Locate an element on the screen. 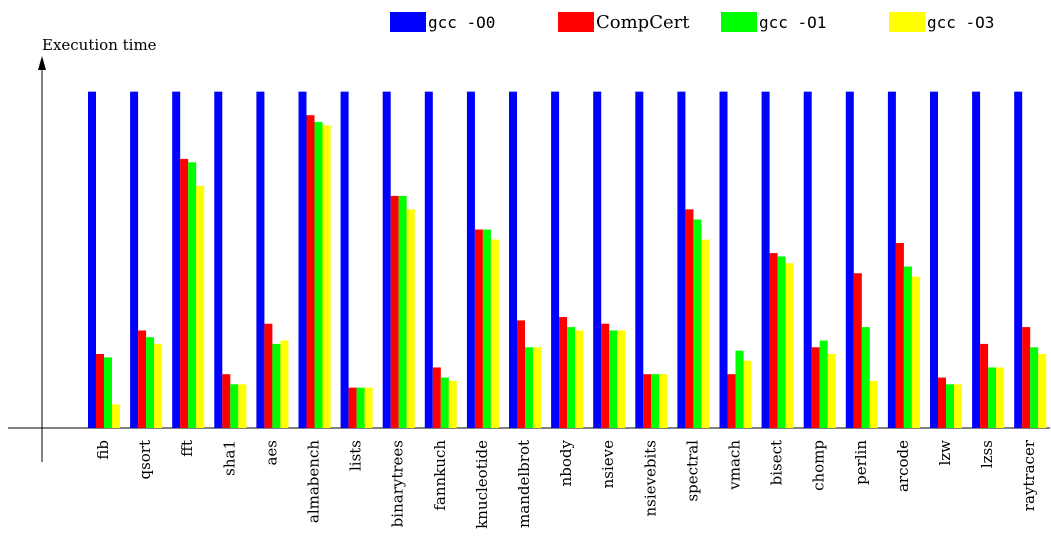  x-tick-label: arcode is located at coordinates (903, 466).